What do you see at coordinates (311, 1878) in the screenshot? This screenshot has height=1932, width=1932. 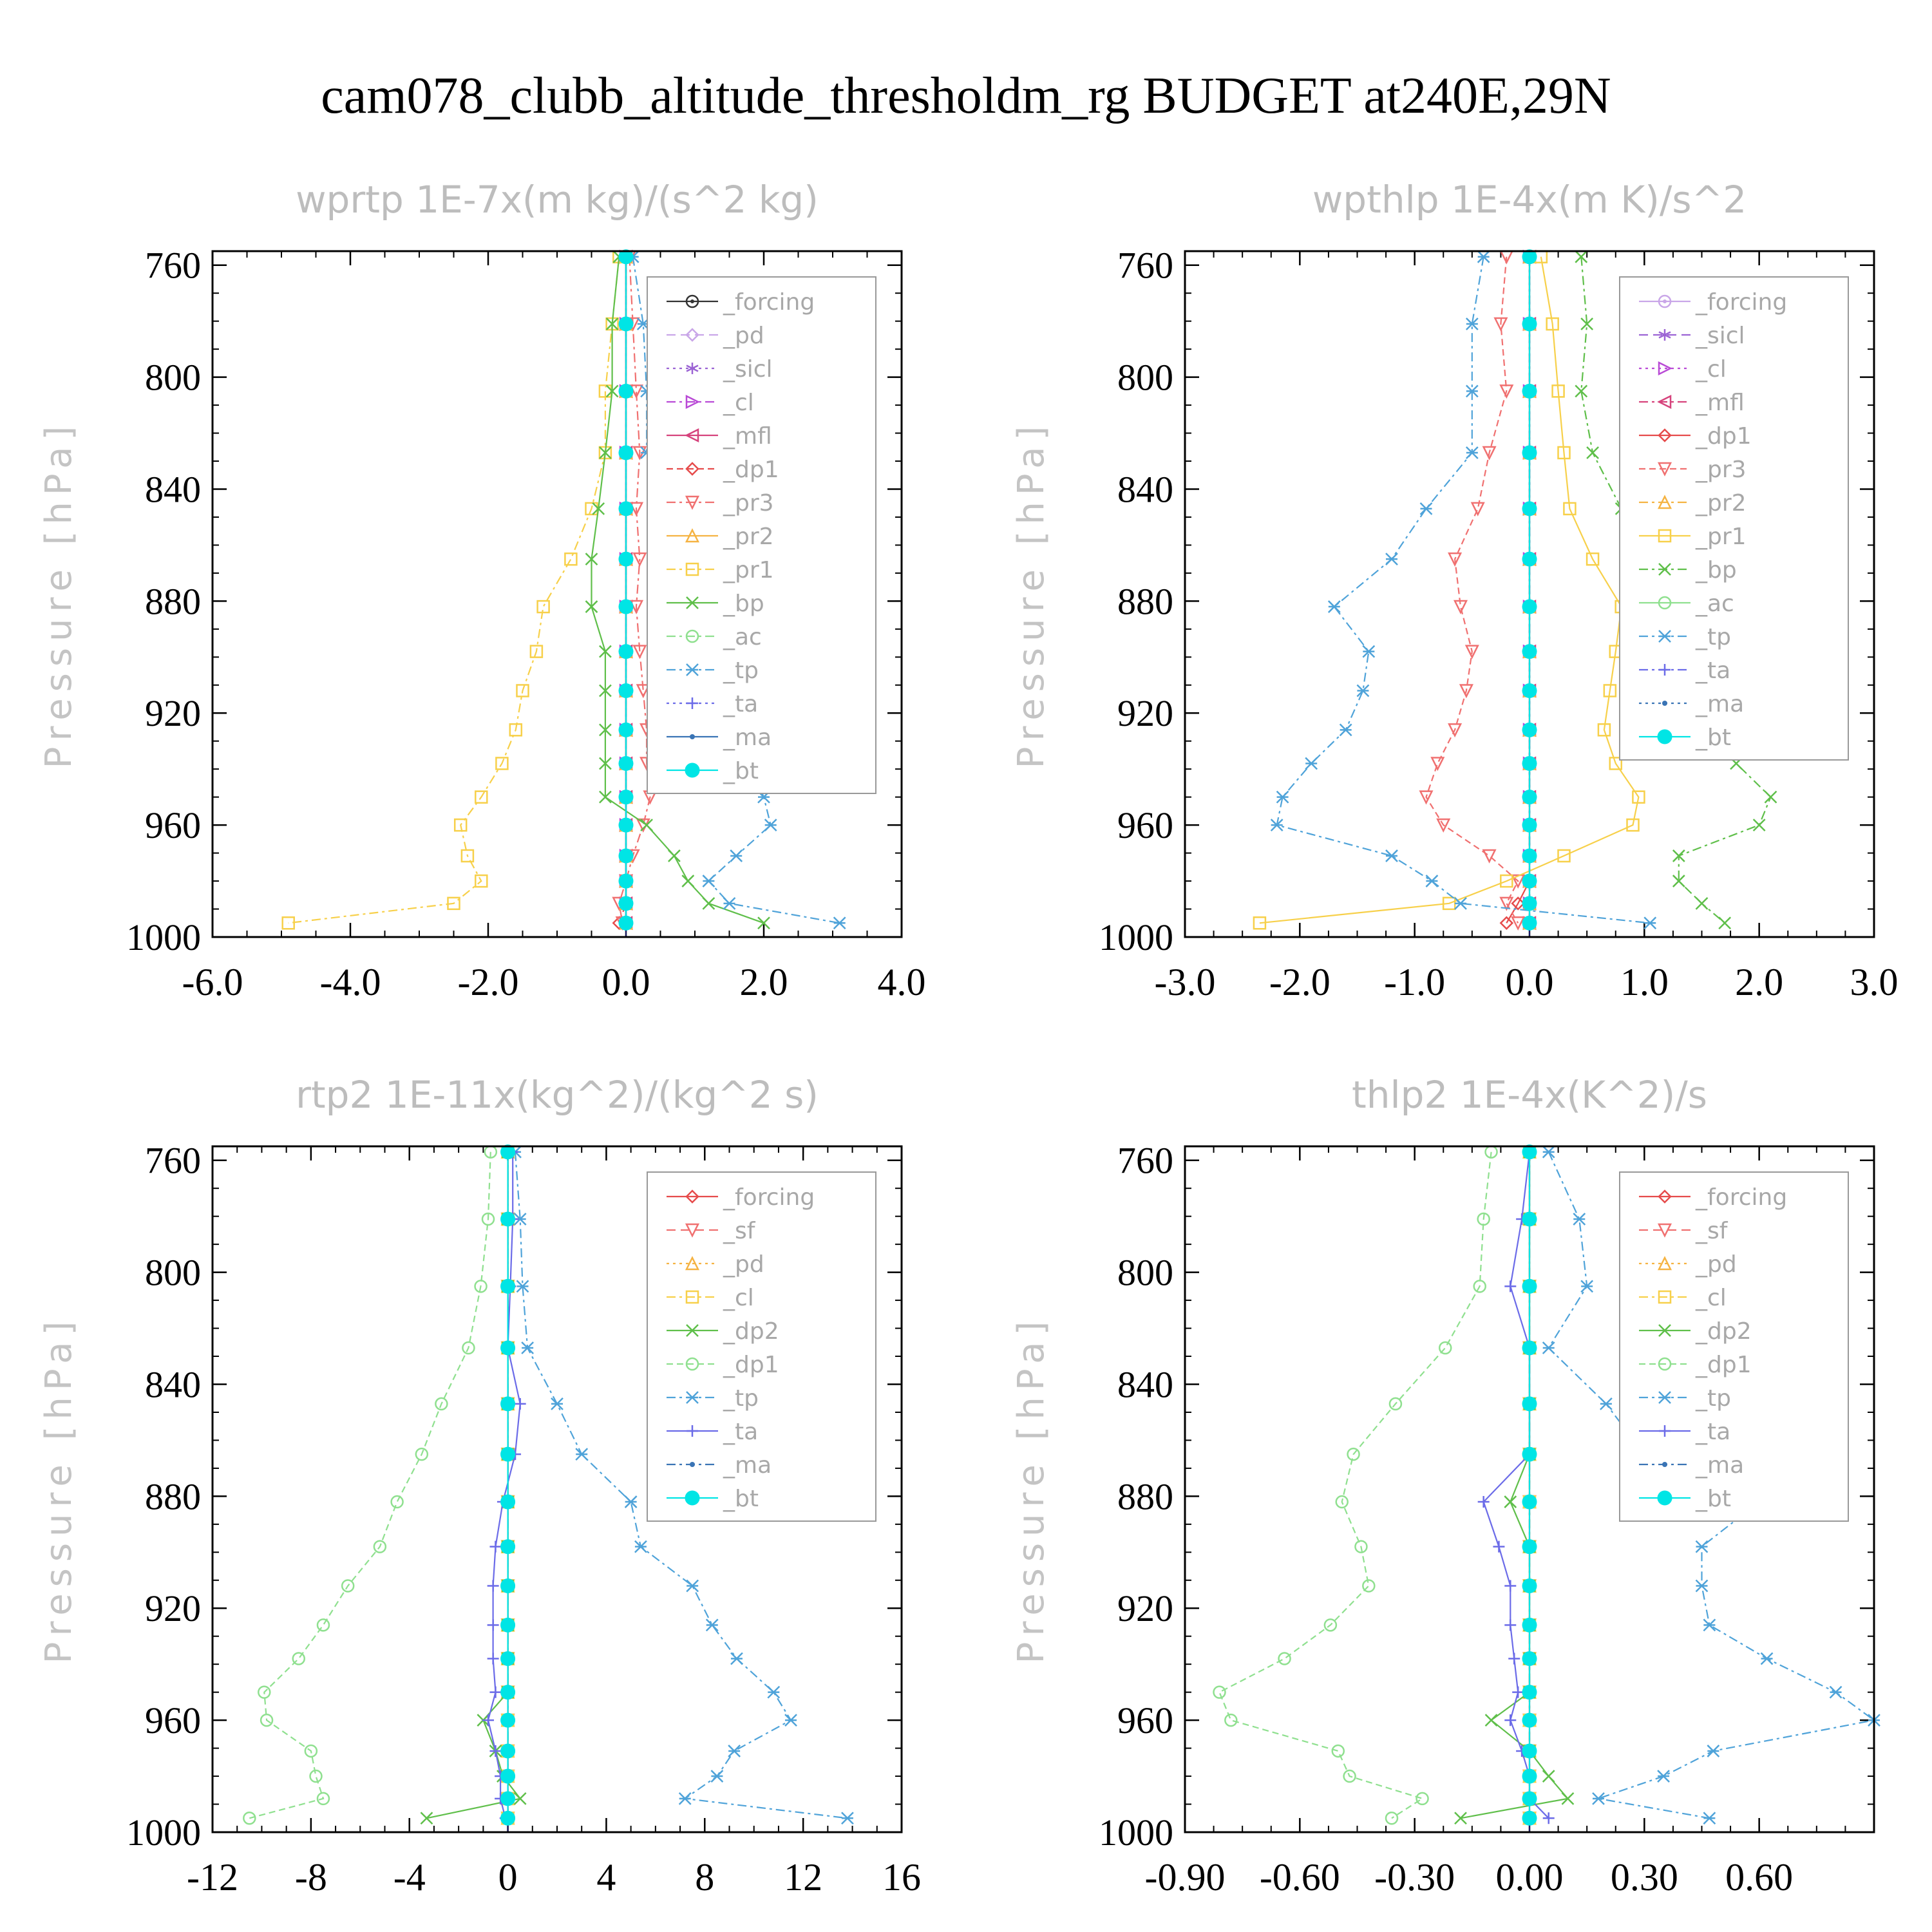 I see `x-tick-label: -8` at bounding box center [311, 1878].